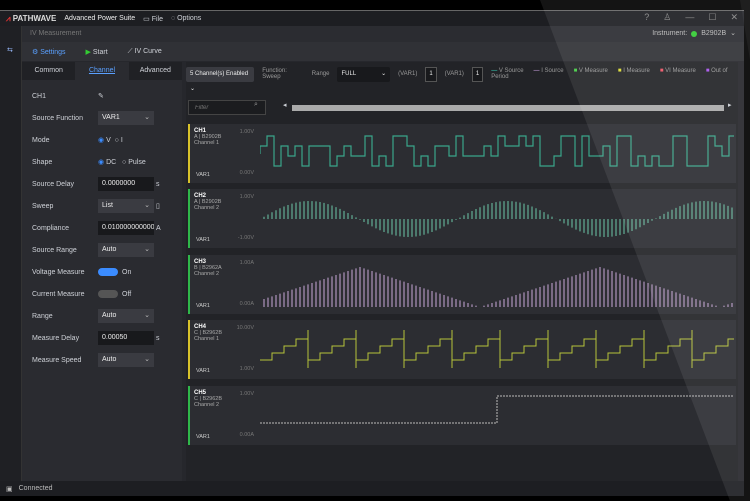 This screenshot has width=750, height=501. Describe the element at coordinates (56, 33) in the screenshot. I see `page-title: IV Measurement` at that location.